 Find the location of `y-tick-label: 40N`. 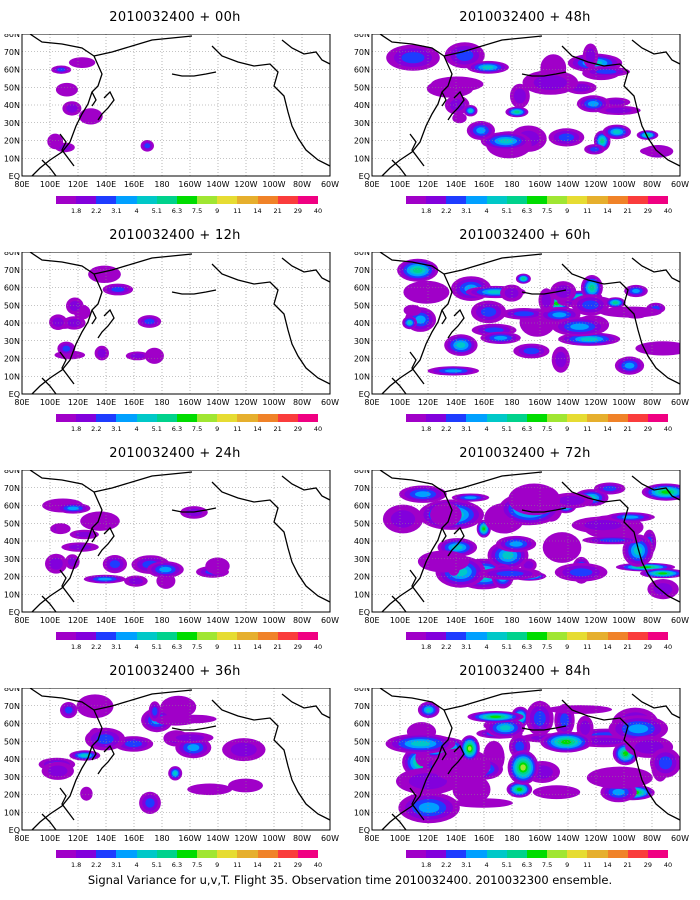

y-tick-label: 40N is located at coordinates (362, 759).